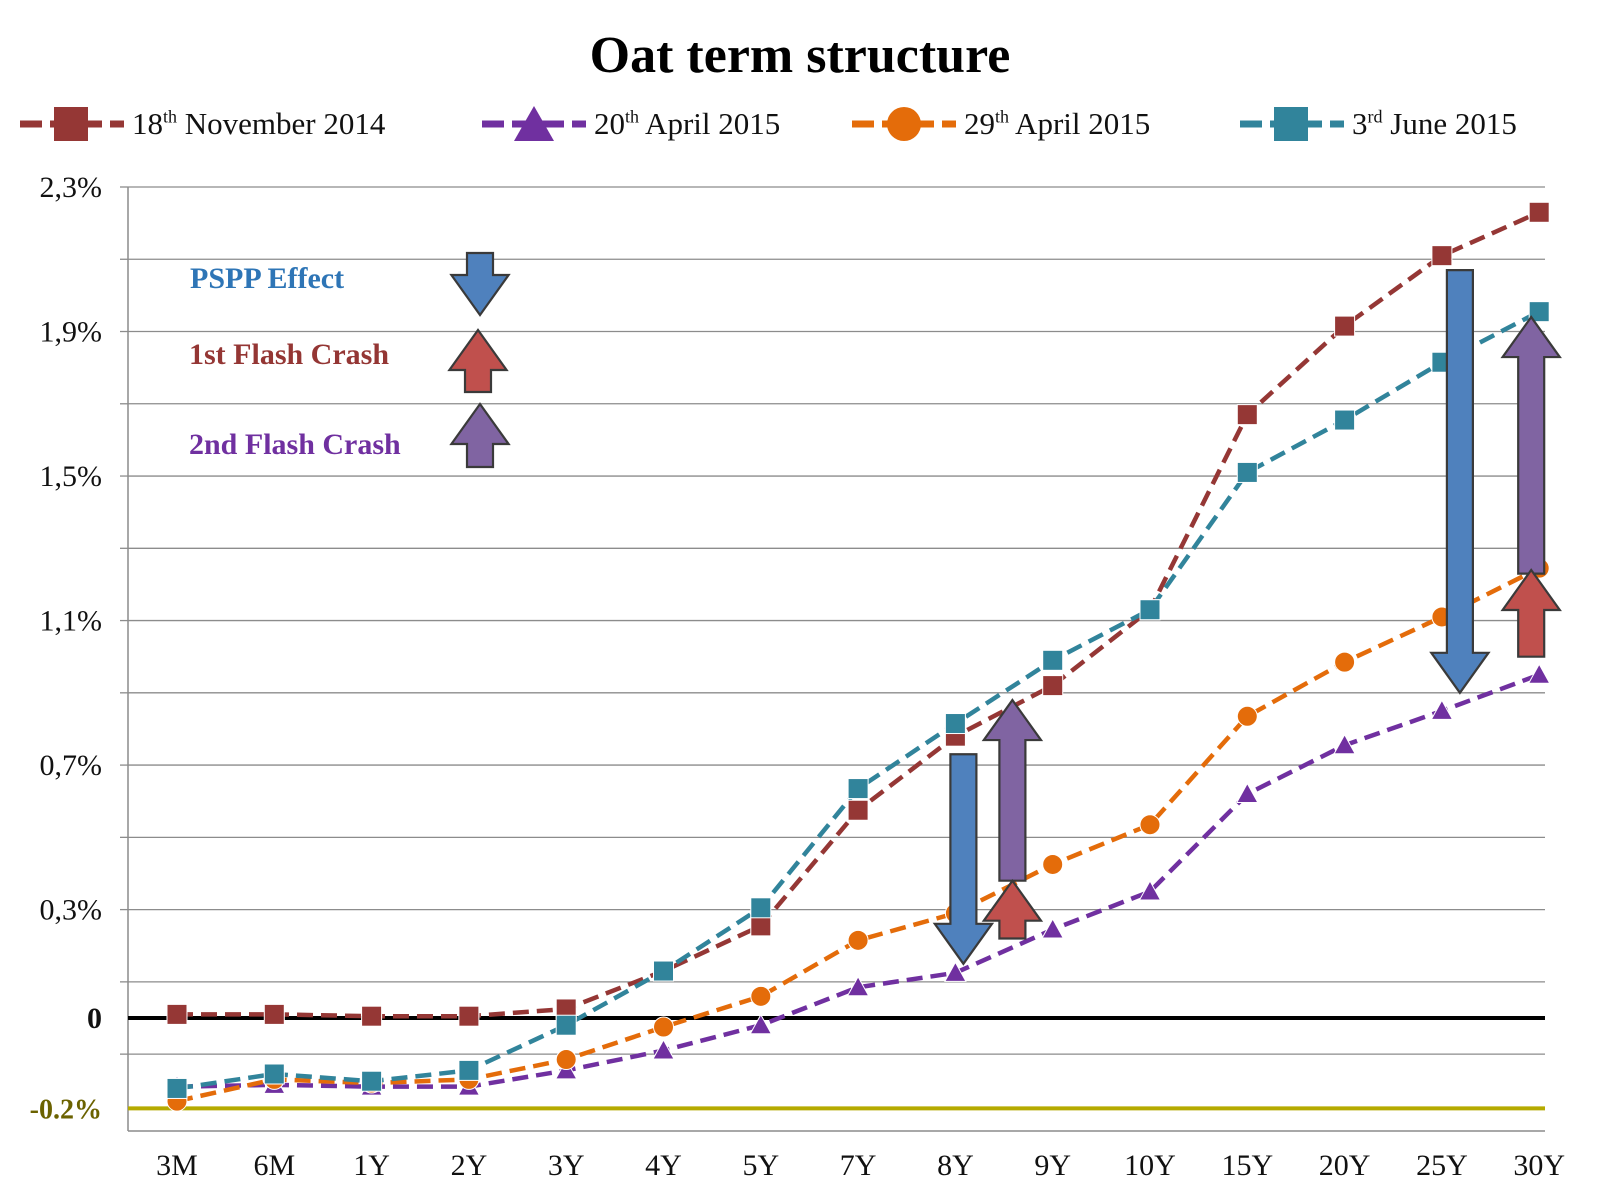  Describe the element at coordinates (1345, 1165) in the screenshot. I see `x-tick-label: 20Y` at that location.